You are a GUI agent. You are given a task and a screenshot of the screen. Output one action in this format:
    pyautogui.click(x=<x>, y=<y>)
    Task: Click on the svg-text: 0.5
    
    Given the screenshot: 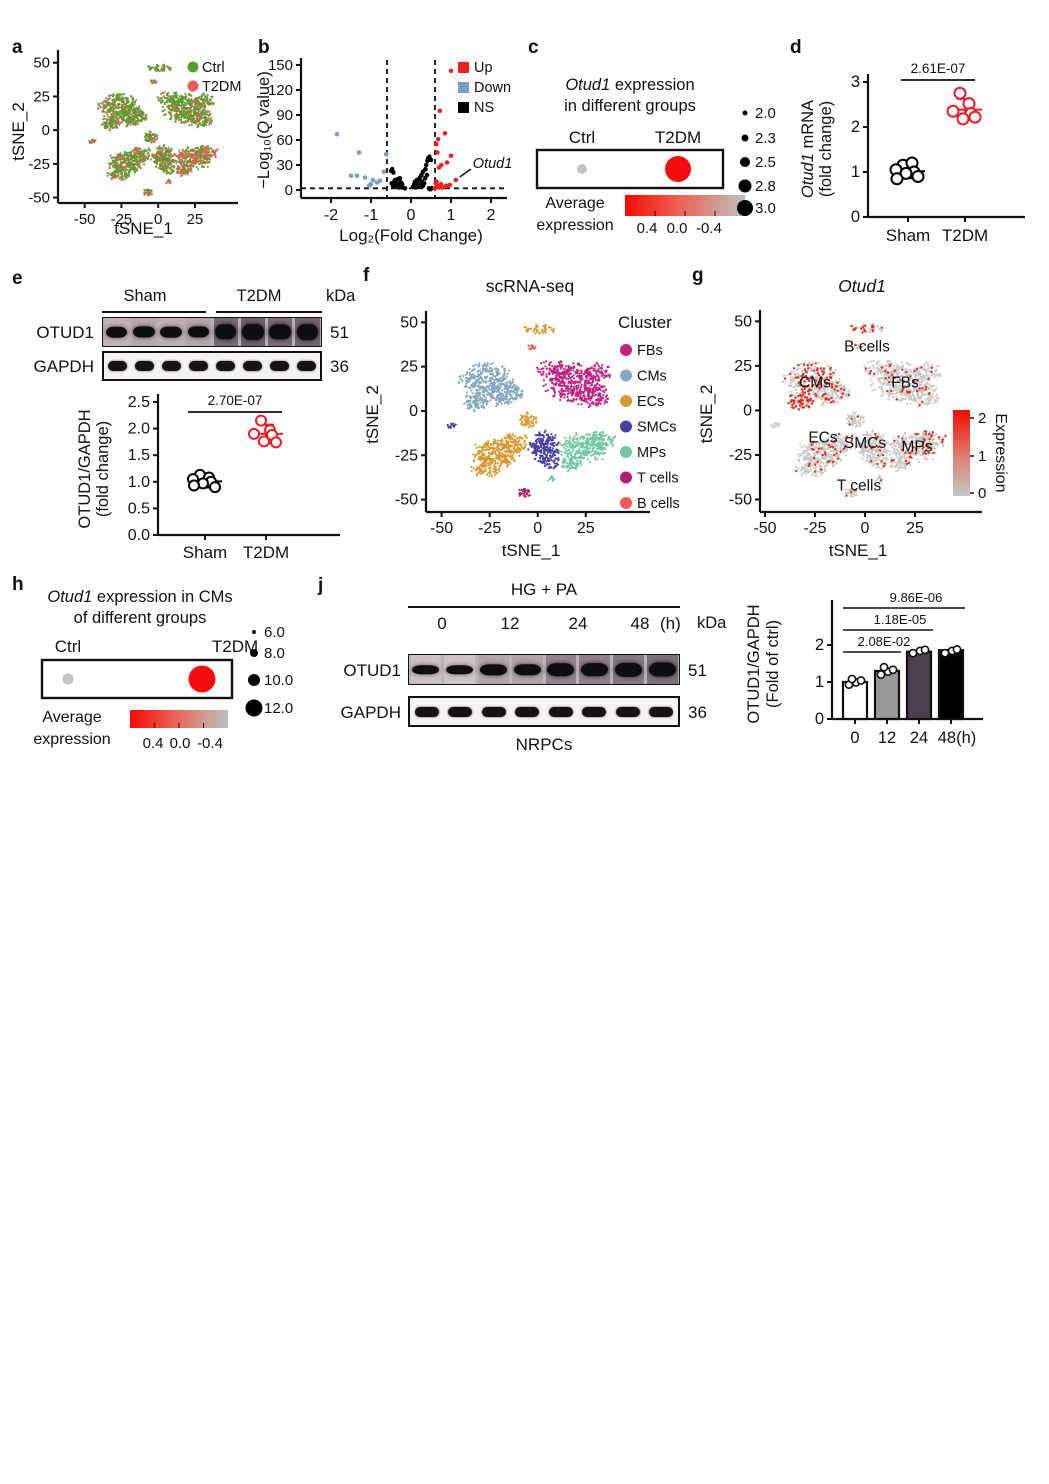 What is the action you would take?
    pyautogui.click(x=139, y=508)
    